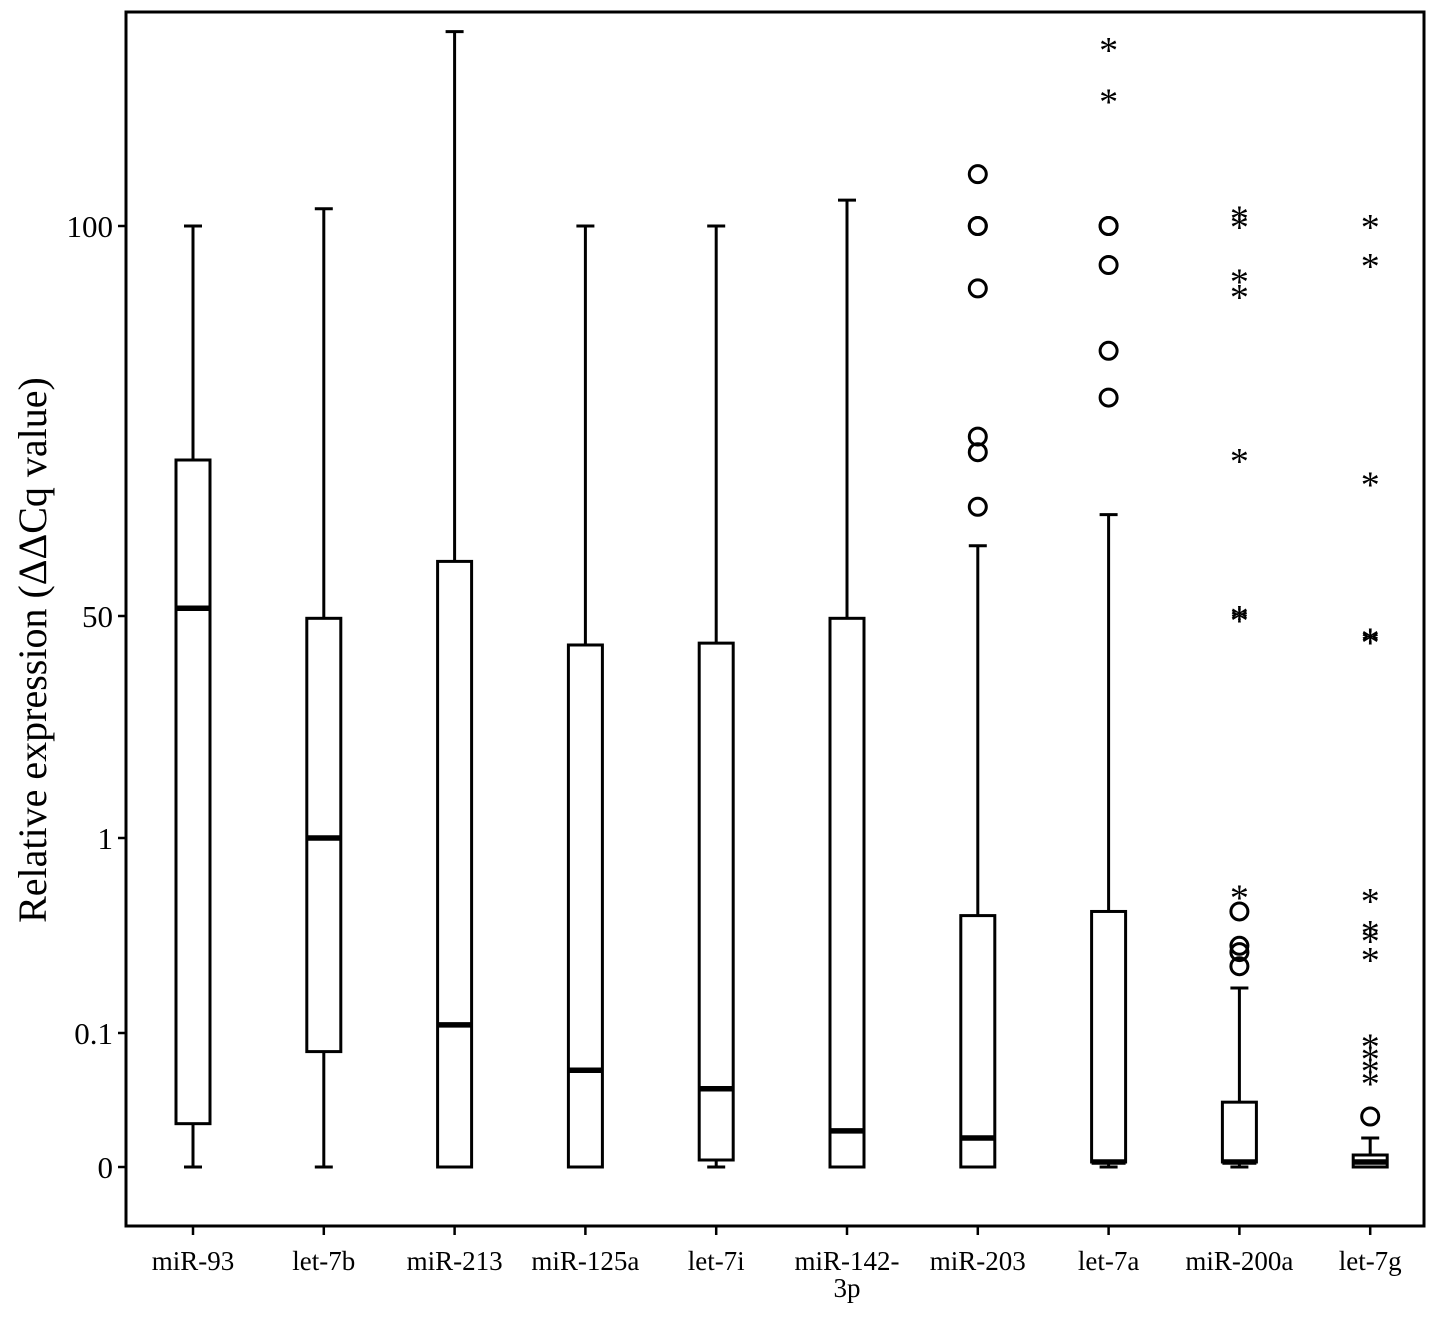 This screenshot has width=1441, height=1325. What do you see at coordinates (106, 1167) in the screenshot?
I see `y-tick-label: 0` at bounding box center [106, 1167].